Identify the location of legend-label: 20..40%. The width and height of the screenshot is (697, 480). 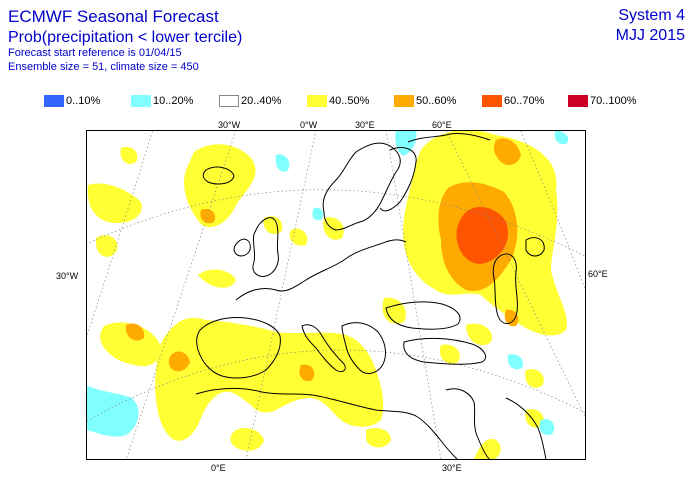
(261, 101).